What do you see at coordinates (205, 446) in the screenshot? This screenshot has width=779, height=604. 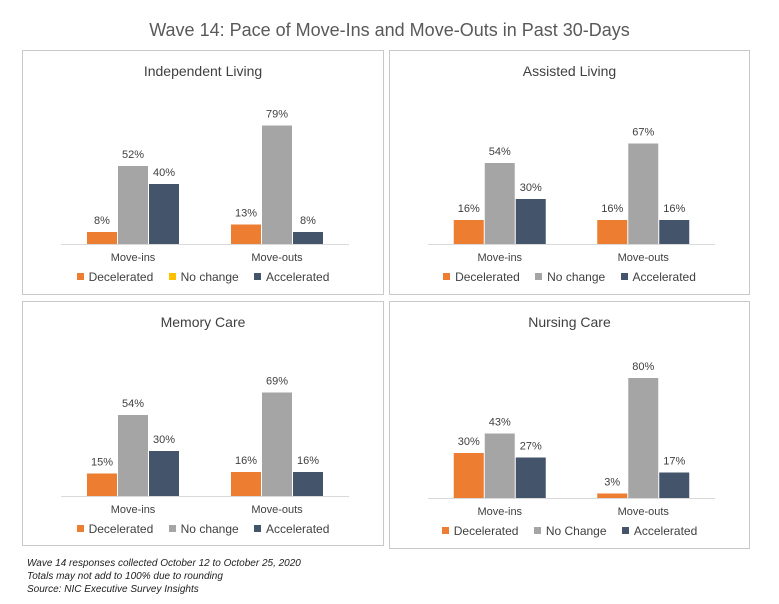 I see `bar-chart: 15% 54% 30% Move-ins 16% 69% 16% Move-outs` at bounding box center [205, 446].